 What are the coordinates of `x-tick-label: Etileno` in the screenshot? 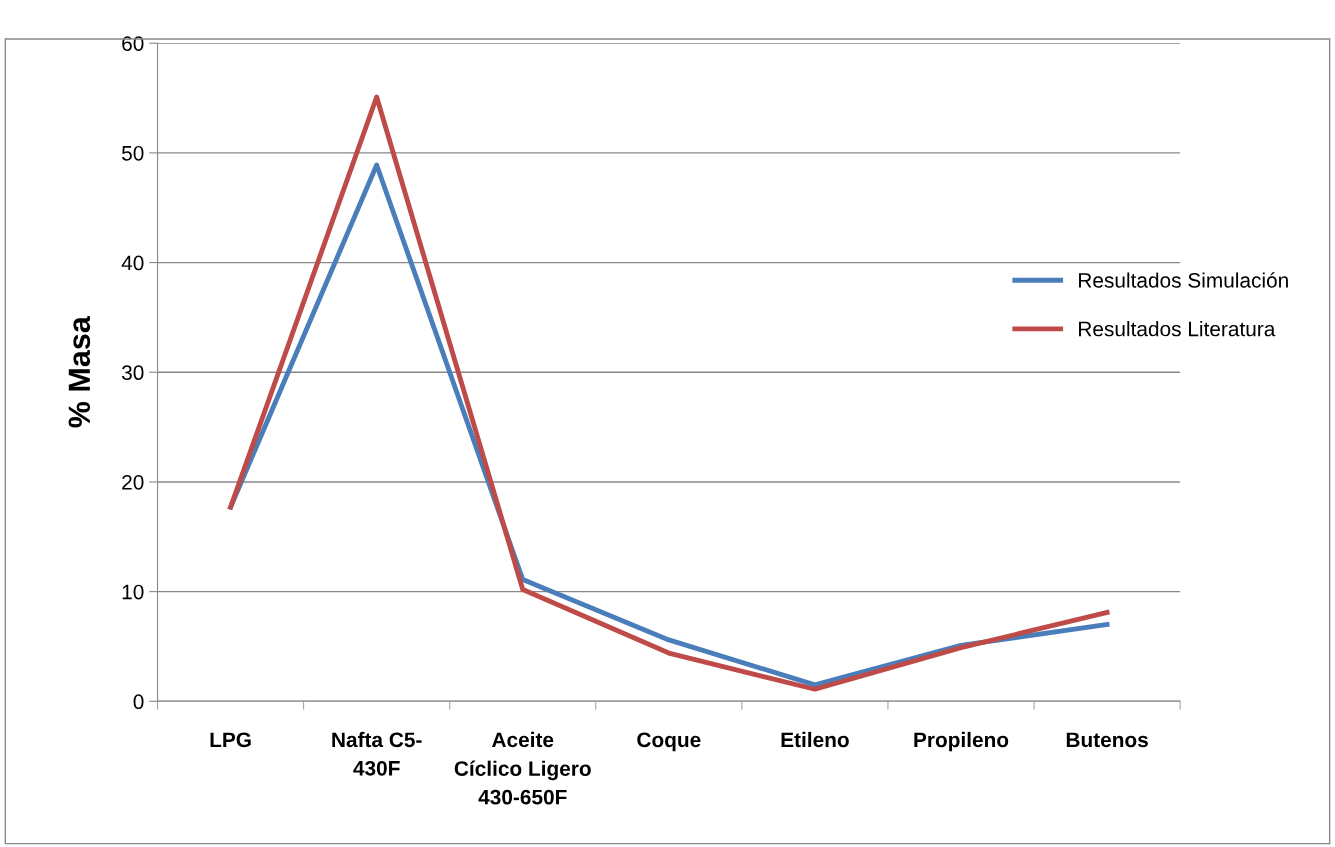 It's located at (815, 739).